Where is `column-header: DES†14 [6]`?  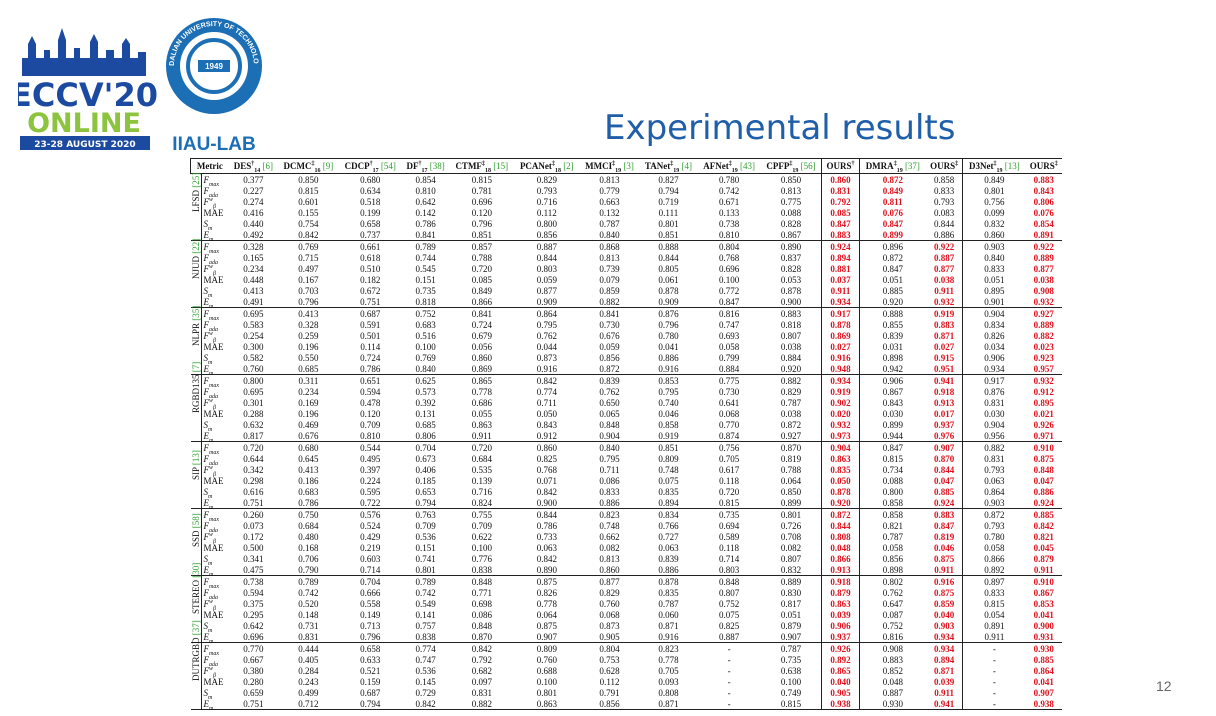 column-header: DES†14 [6] is located at coordinates (253, 166).